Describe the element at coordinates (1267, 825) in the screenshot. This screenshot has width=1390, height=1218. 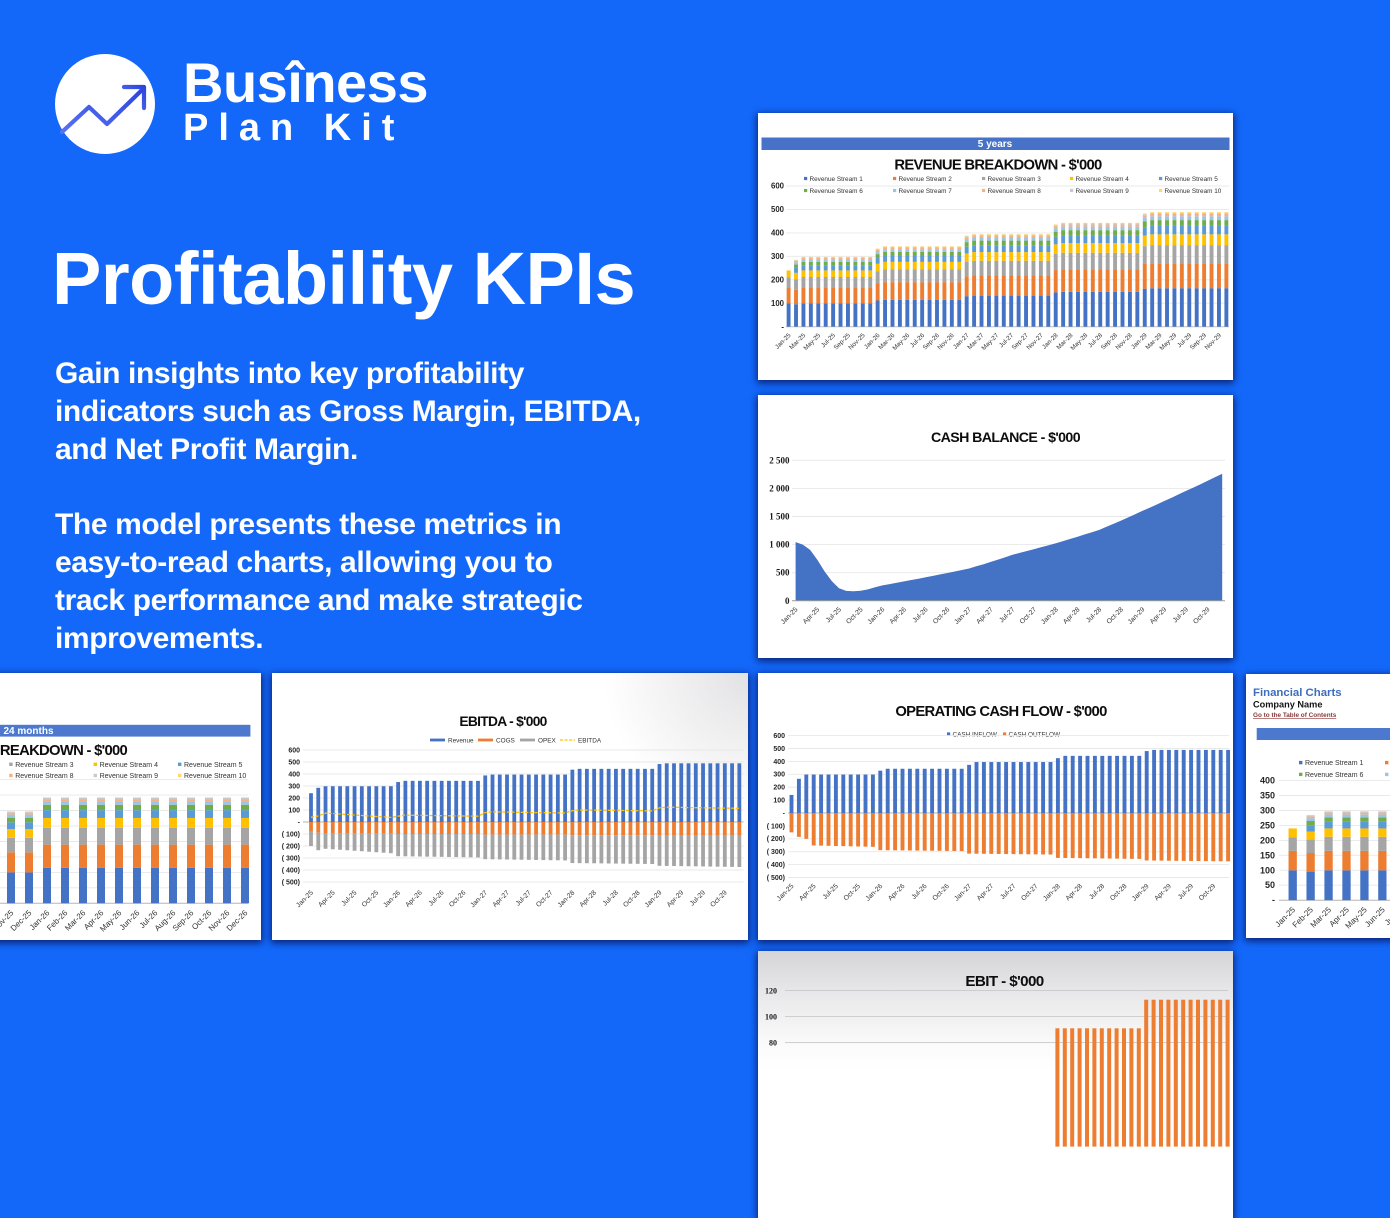
I see `svg-text: 250` at that location.